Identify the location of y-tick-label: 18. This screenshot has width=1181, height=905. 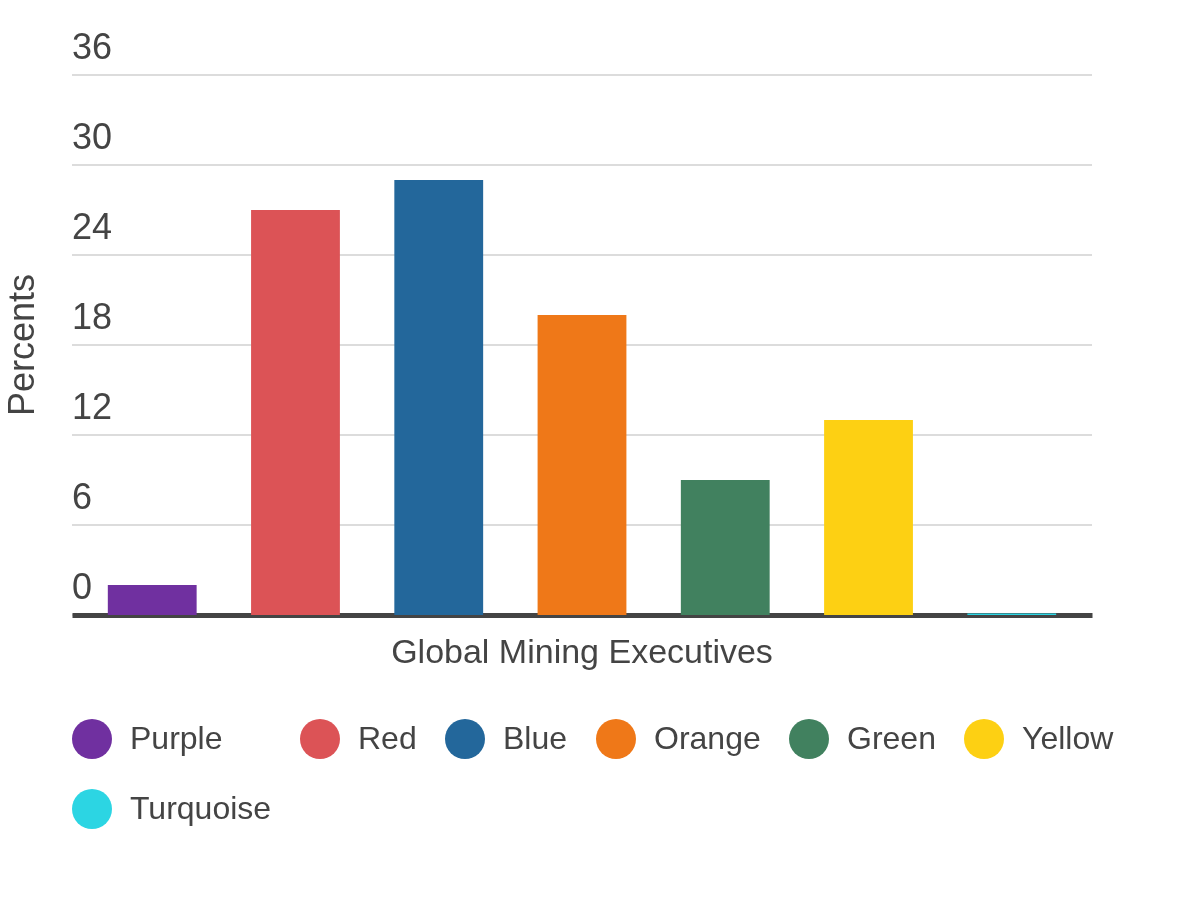
(92, 316).